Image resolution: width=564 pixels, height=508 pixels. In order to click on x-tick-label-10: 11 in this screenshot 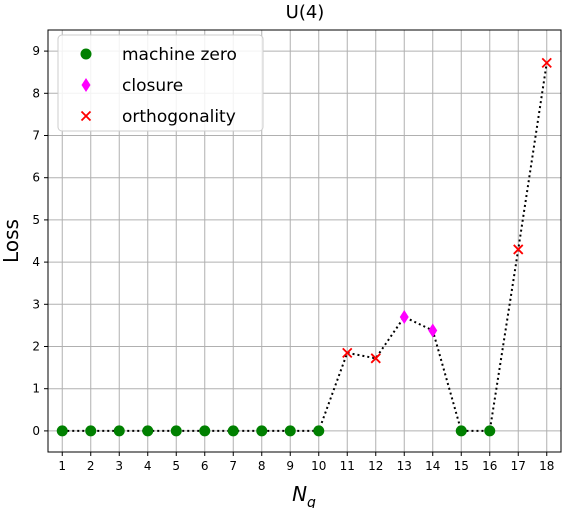, I will do `click(347, 466)`.